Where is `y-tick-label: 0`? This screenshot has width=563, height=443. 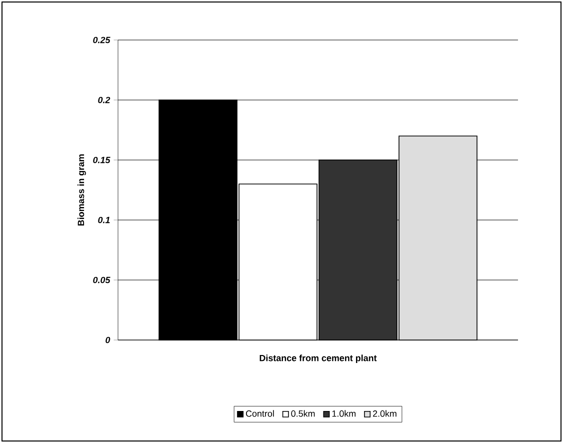 y-tick-label: 0 is located at coordinates (108, 340).